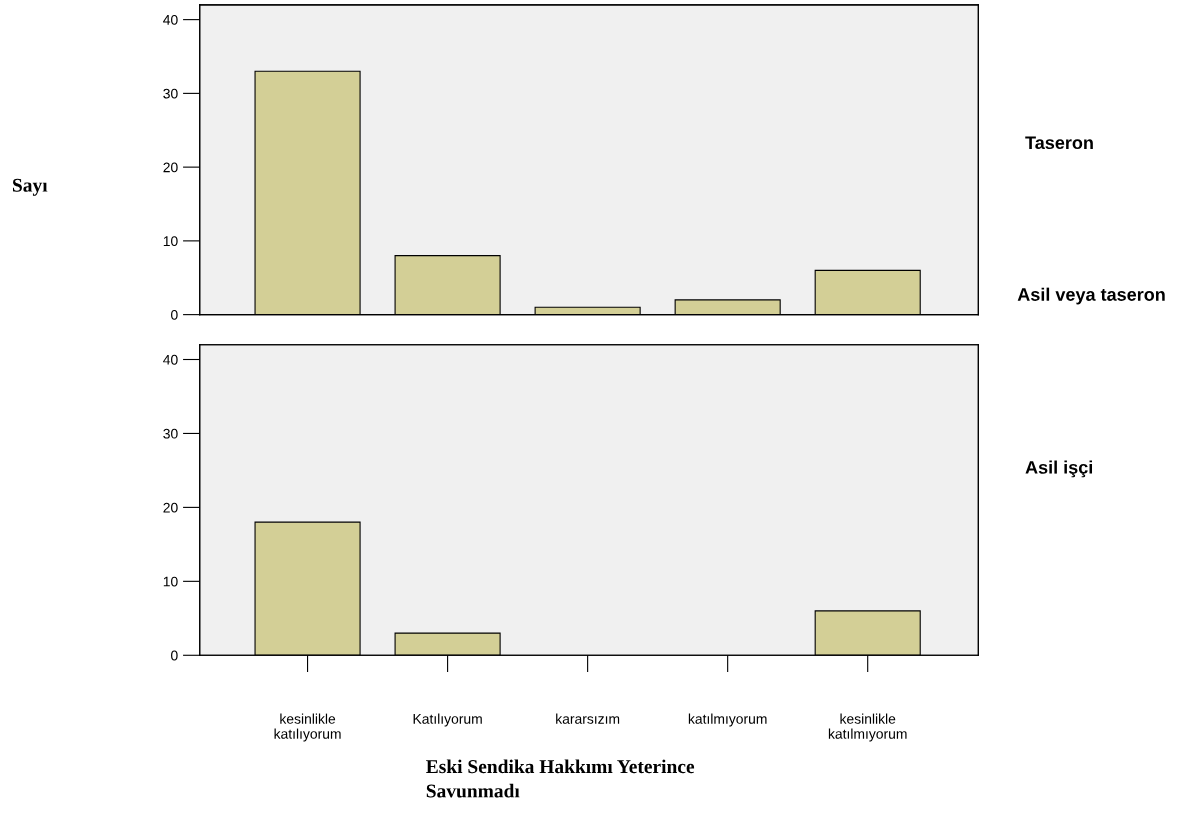 The height and width of the screenshot is (813, 1196). What do you see at coordinates (588, 718) in the screenshot?
I see `x-tick-label: kararsızım` at bounding box center [588, 718].